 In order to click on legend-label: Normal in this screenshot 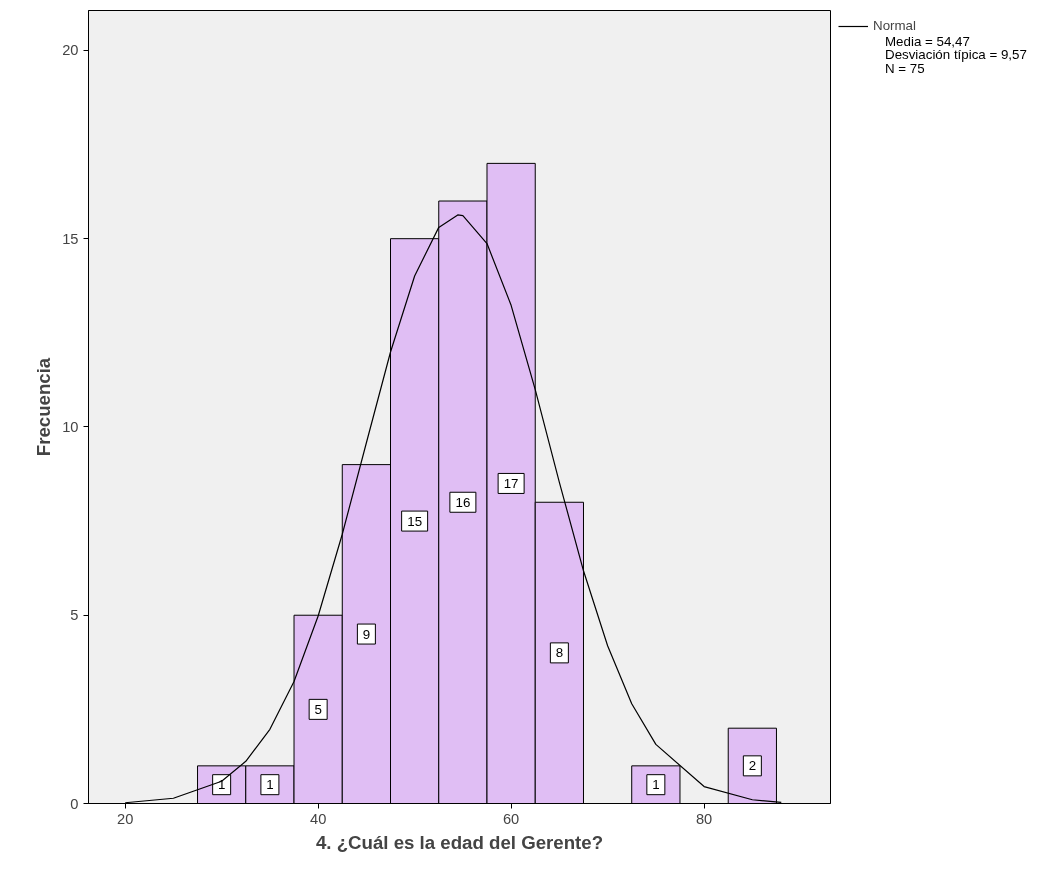, I will do `click(894, 25)`.